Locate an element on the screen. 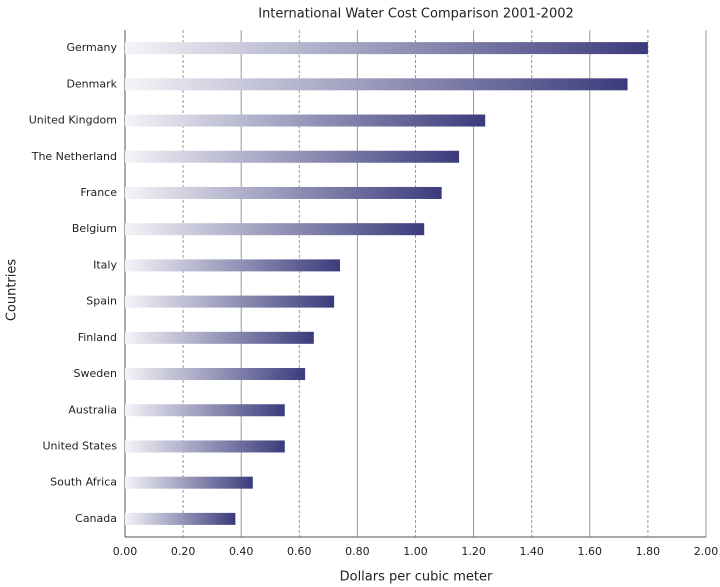 Image resolution: width=720 pixels, height=587 pixels. y-tick-label: Germany is located at coordinates (91, 47).